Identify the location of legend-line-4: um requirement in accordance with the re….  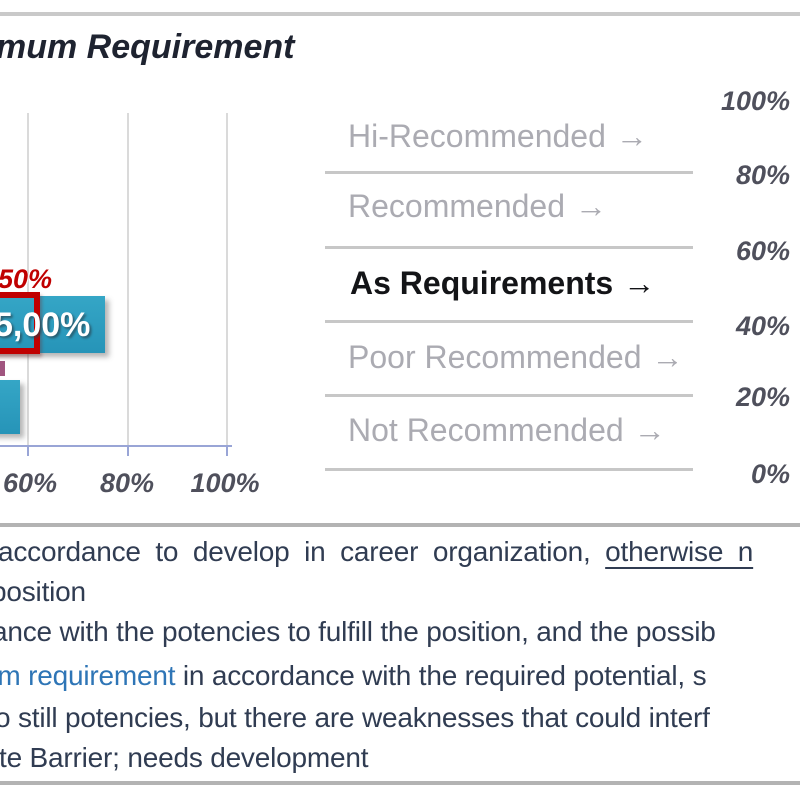
(353, 676).